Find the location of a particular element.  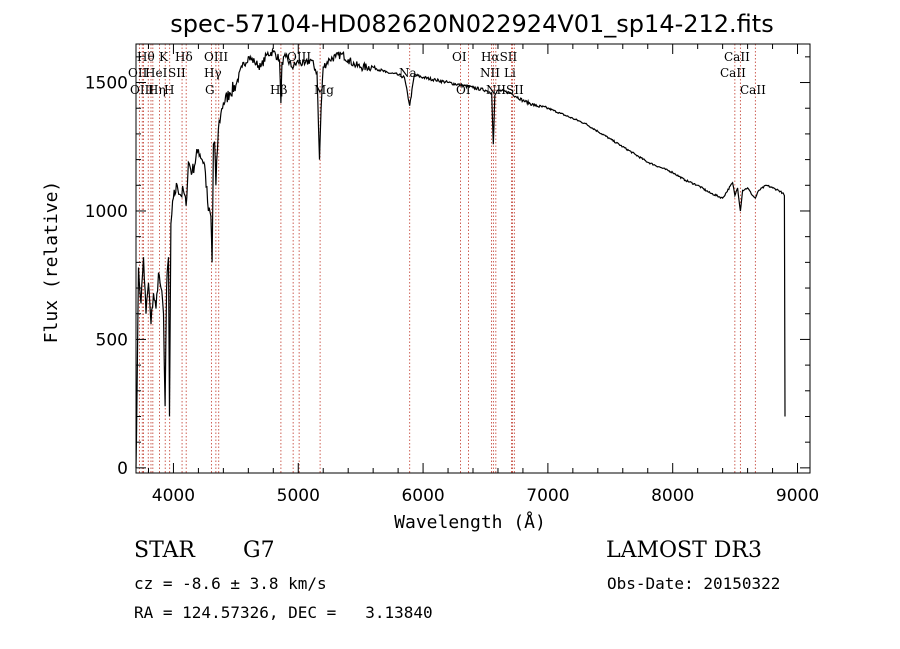

spectral-line-label: K is located at coordinates (164, 57).